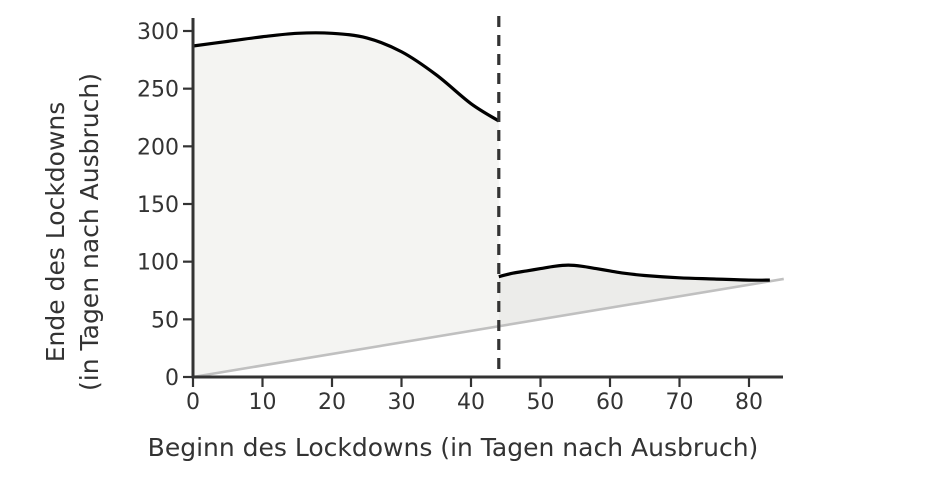  What do you see at coordinates (89, 232) in the screenshot?
I see `y-axis-title-line-2: (in Tagen nach Ausbruch)` at bounding box center [89, 232].